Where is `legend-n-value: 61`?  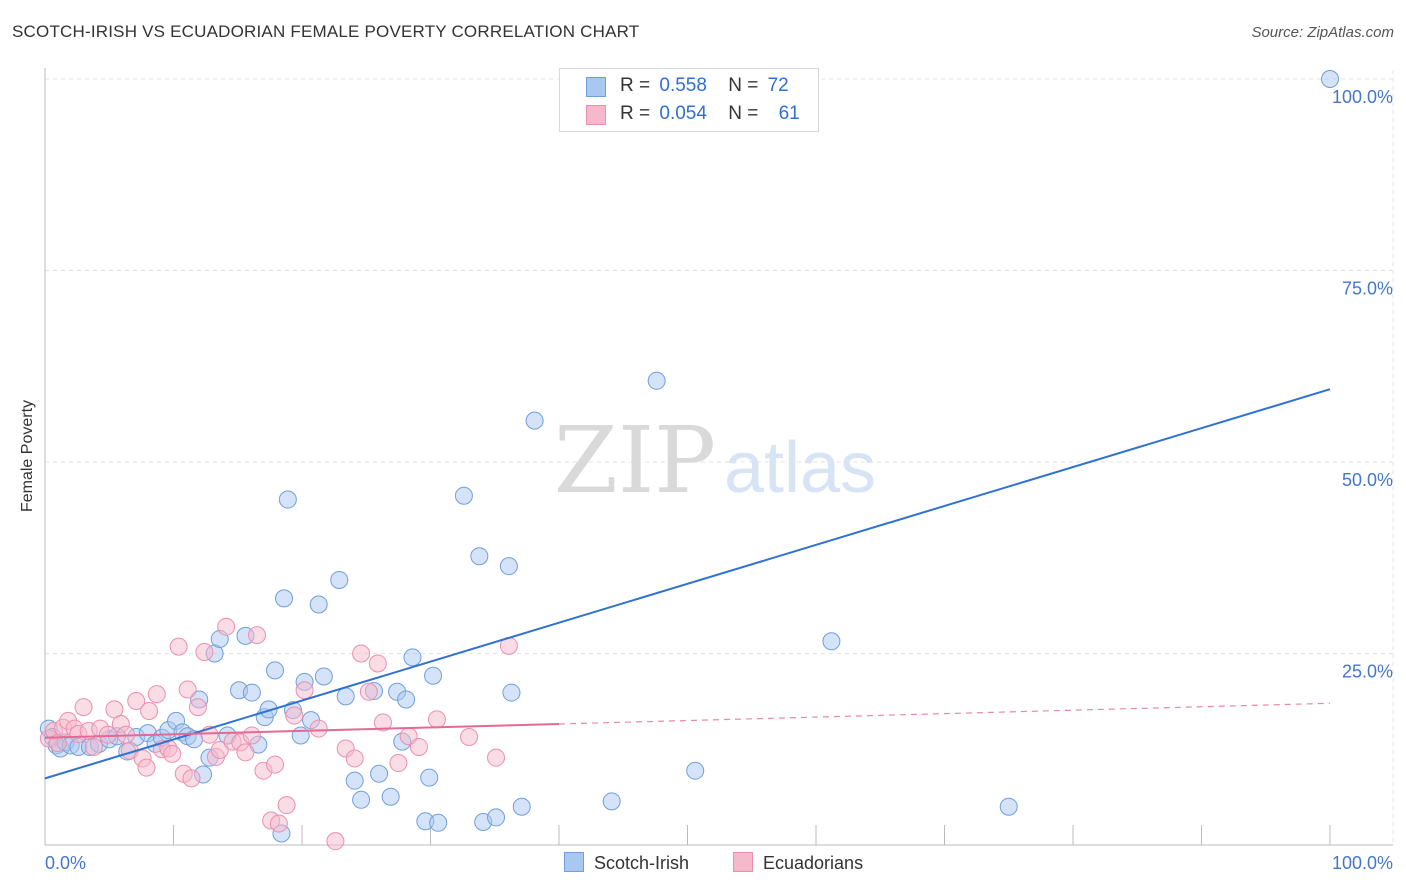
legend-n-value: 61 is located at coordinates (789, 113).